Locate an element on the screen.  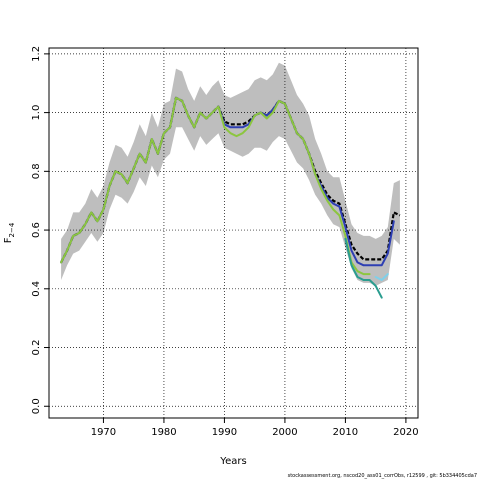
x-tick-label: 2000 is located at coordinates (284, 432).